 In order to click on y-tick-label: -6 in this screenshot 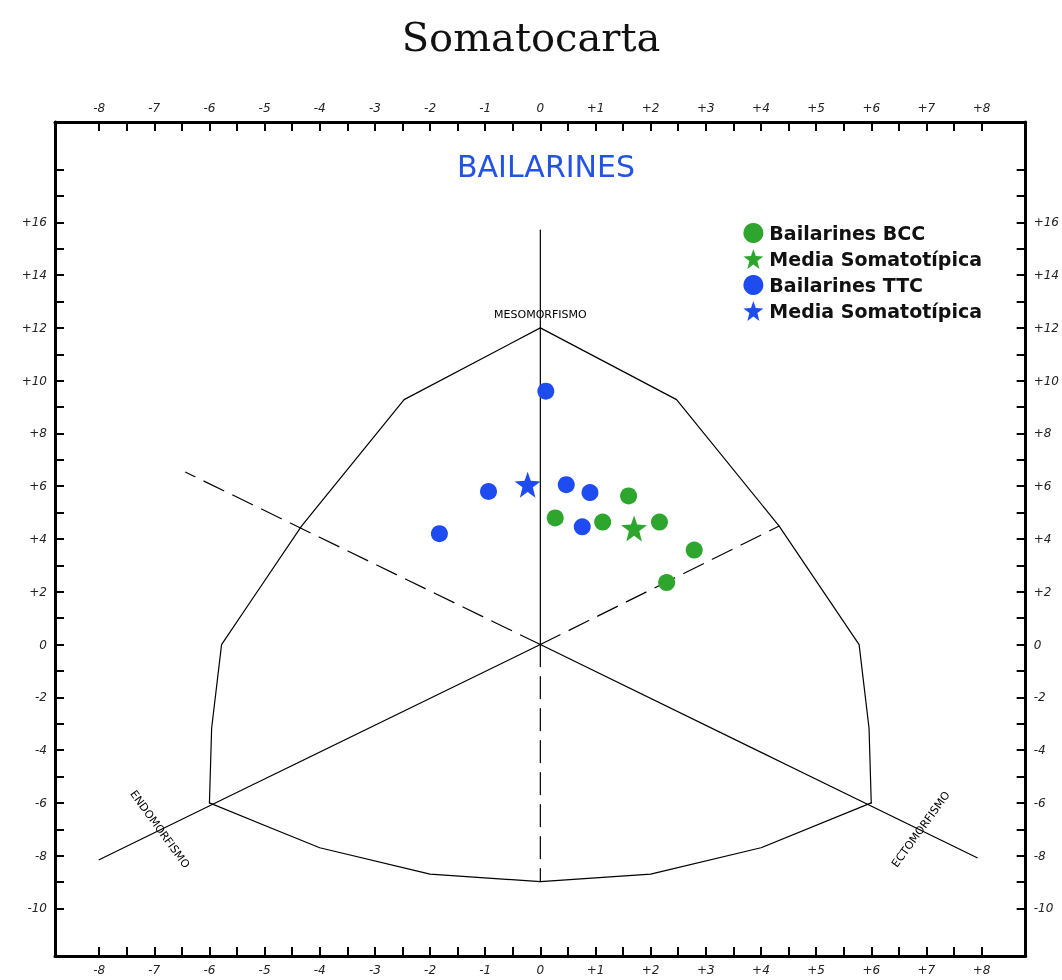, I will do `click(41, 802)`.